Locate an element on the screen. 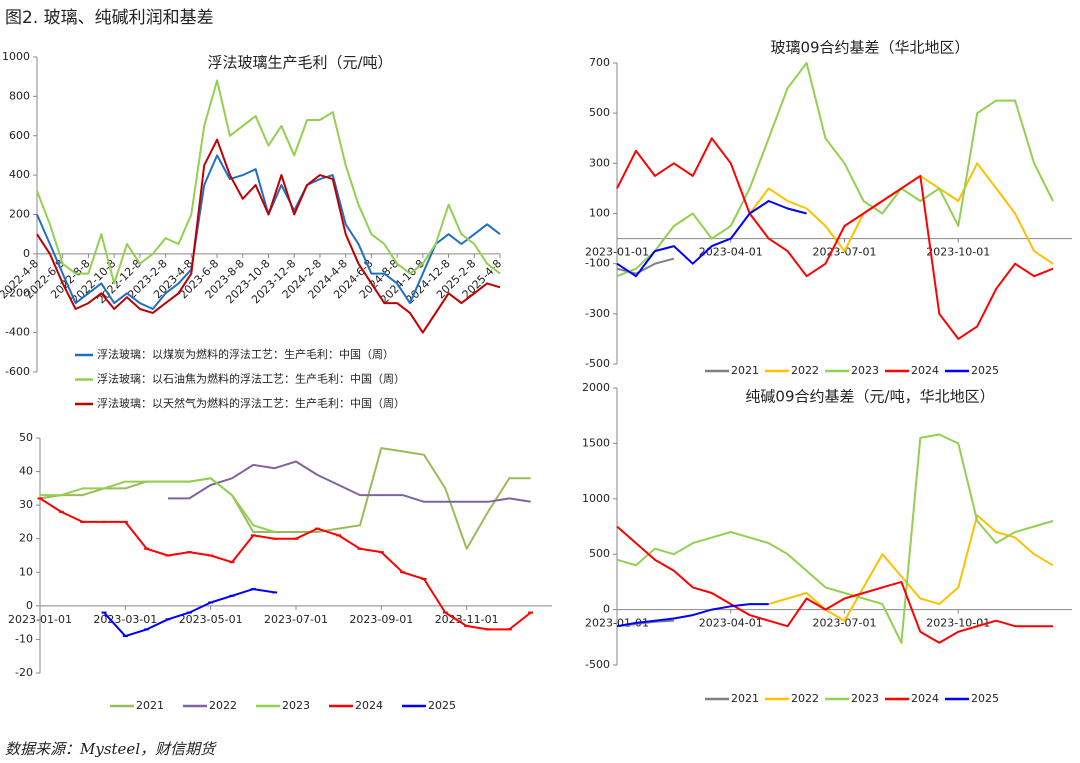 The width and height of the screenshot is (1080, 763). y-tick-label: 100 is located at coordinates (599, 213).